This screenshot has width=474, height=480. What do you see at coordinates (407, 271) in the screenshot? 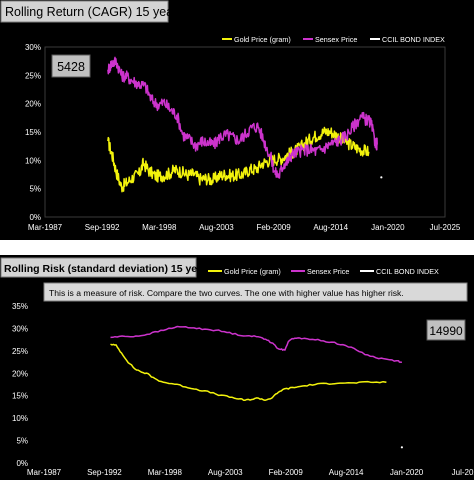
I see `risk-legend-label-2: CCIL BOND INDEX` at bounding box center [407, 271].